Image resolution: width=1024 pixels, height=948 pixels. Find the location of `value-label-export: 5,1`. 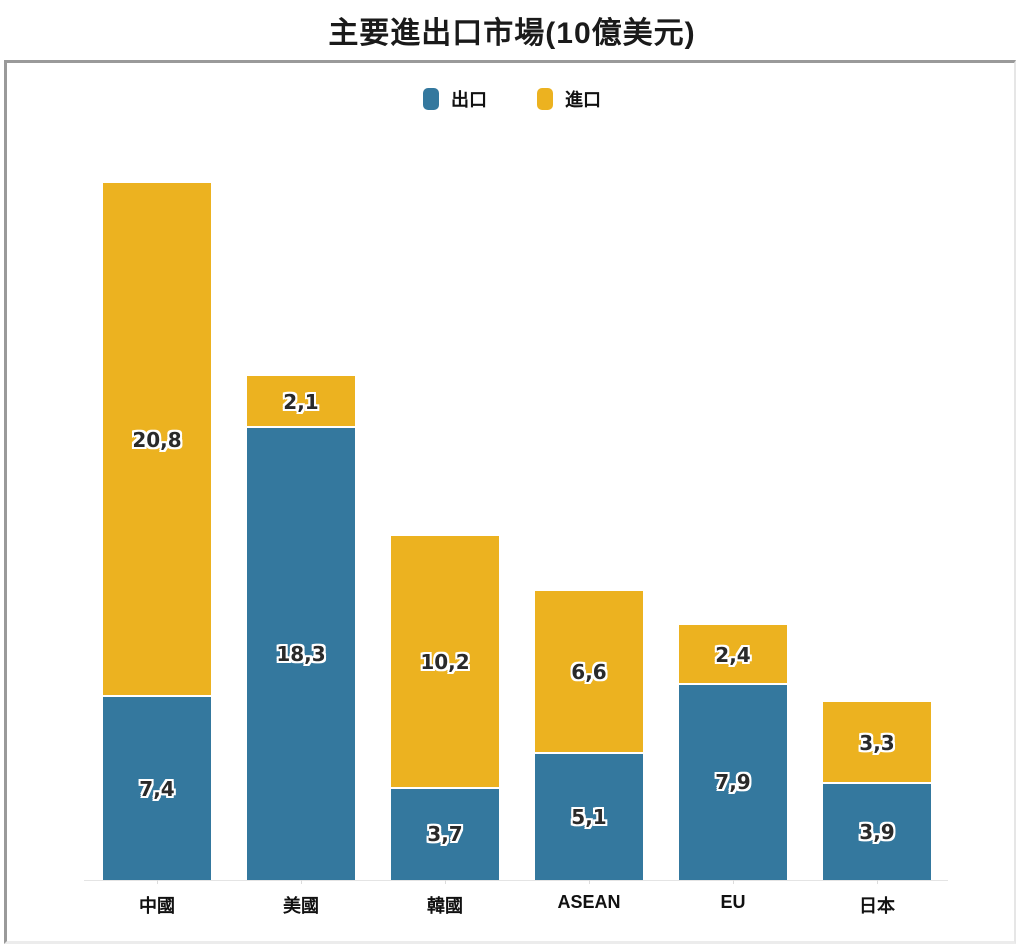

value-label-export: 5,1 is located at coordinates (589, 816).